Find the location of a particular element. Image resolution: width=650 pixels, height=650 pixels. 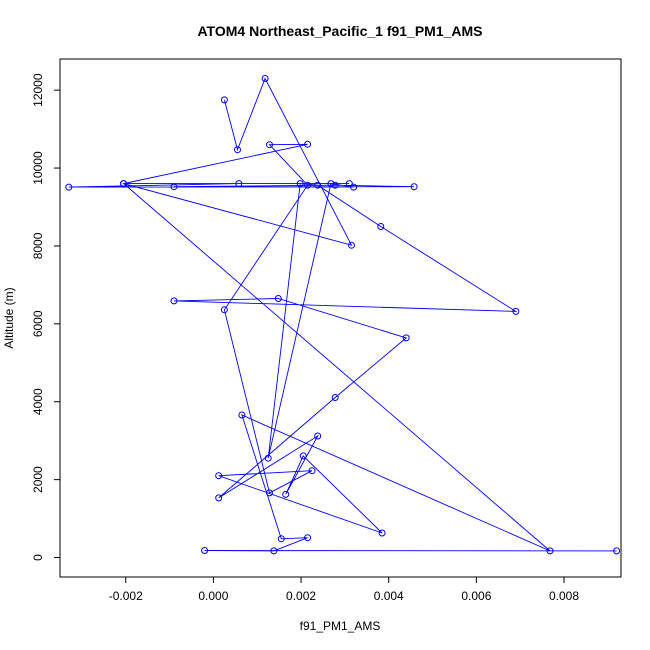

y-tick-label: 8000 is located at coordinates (38, 245).